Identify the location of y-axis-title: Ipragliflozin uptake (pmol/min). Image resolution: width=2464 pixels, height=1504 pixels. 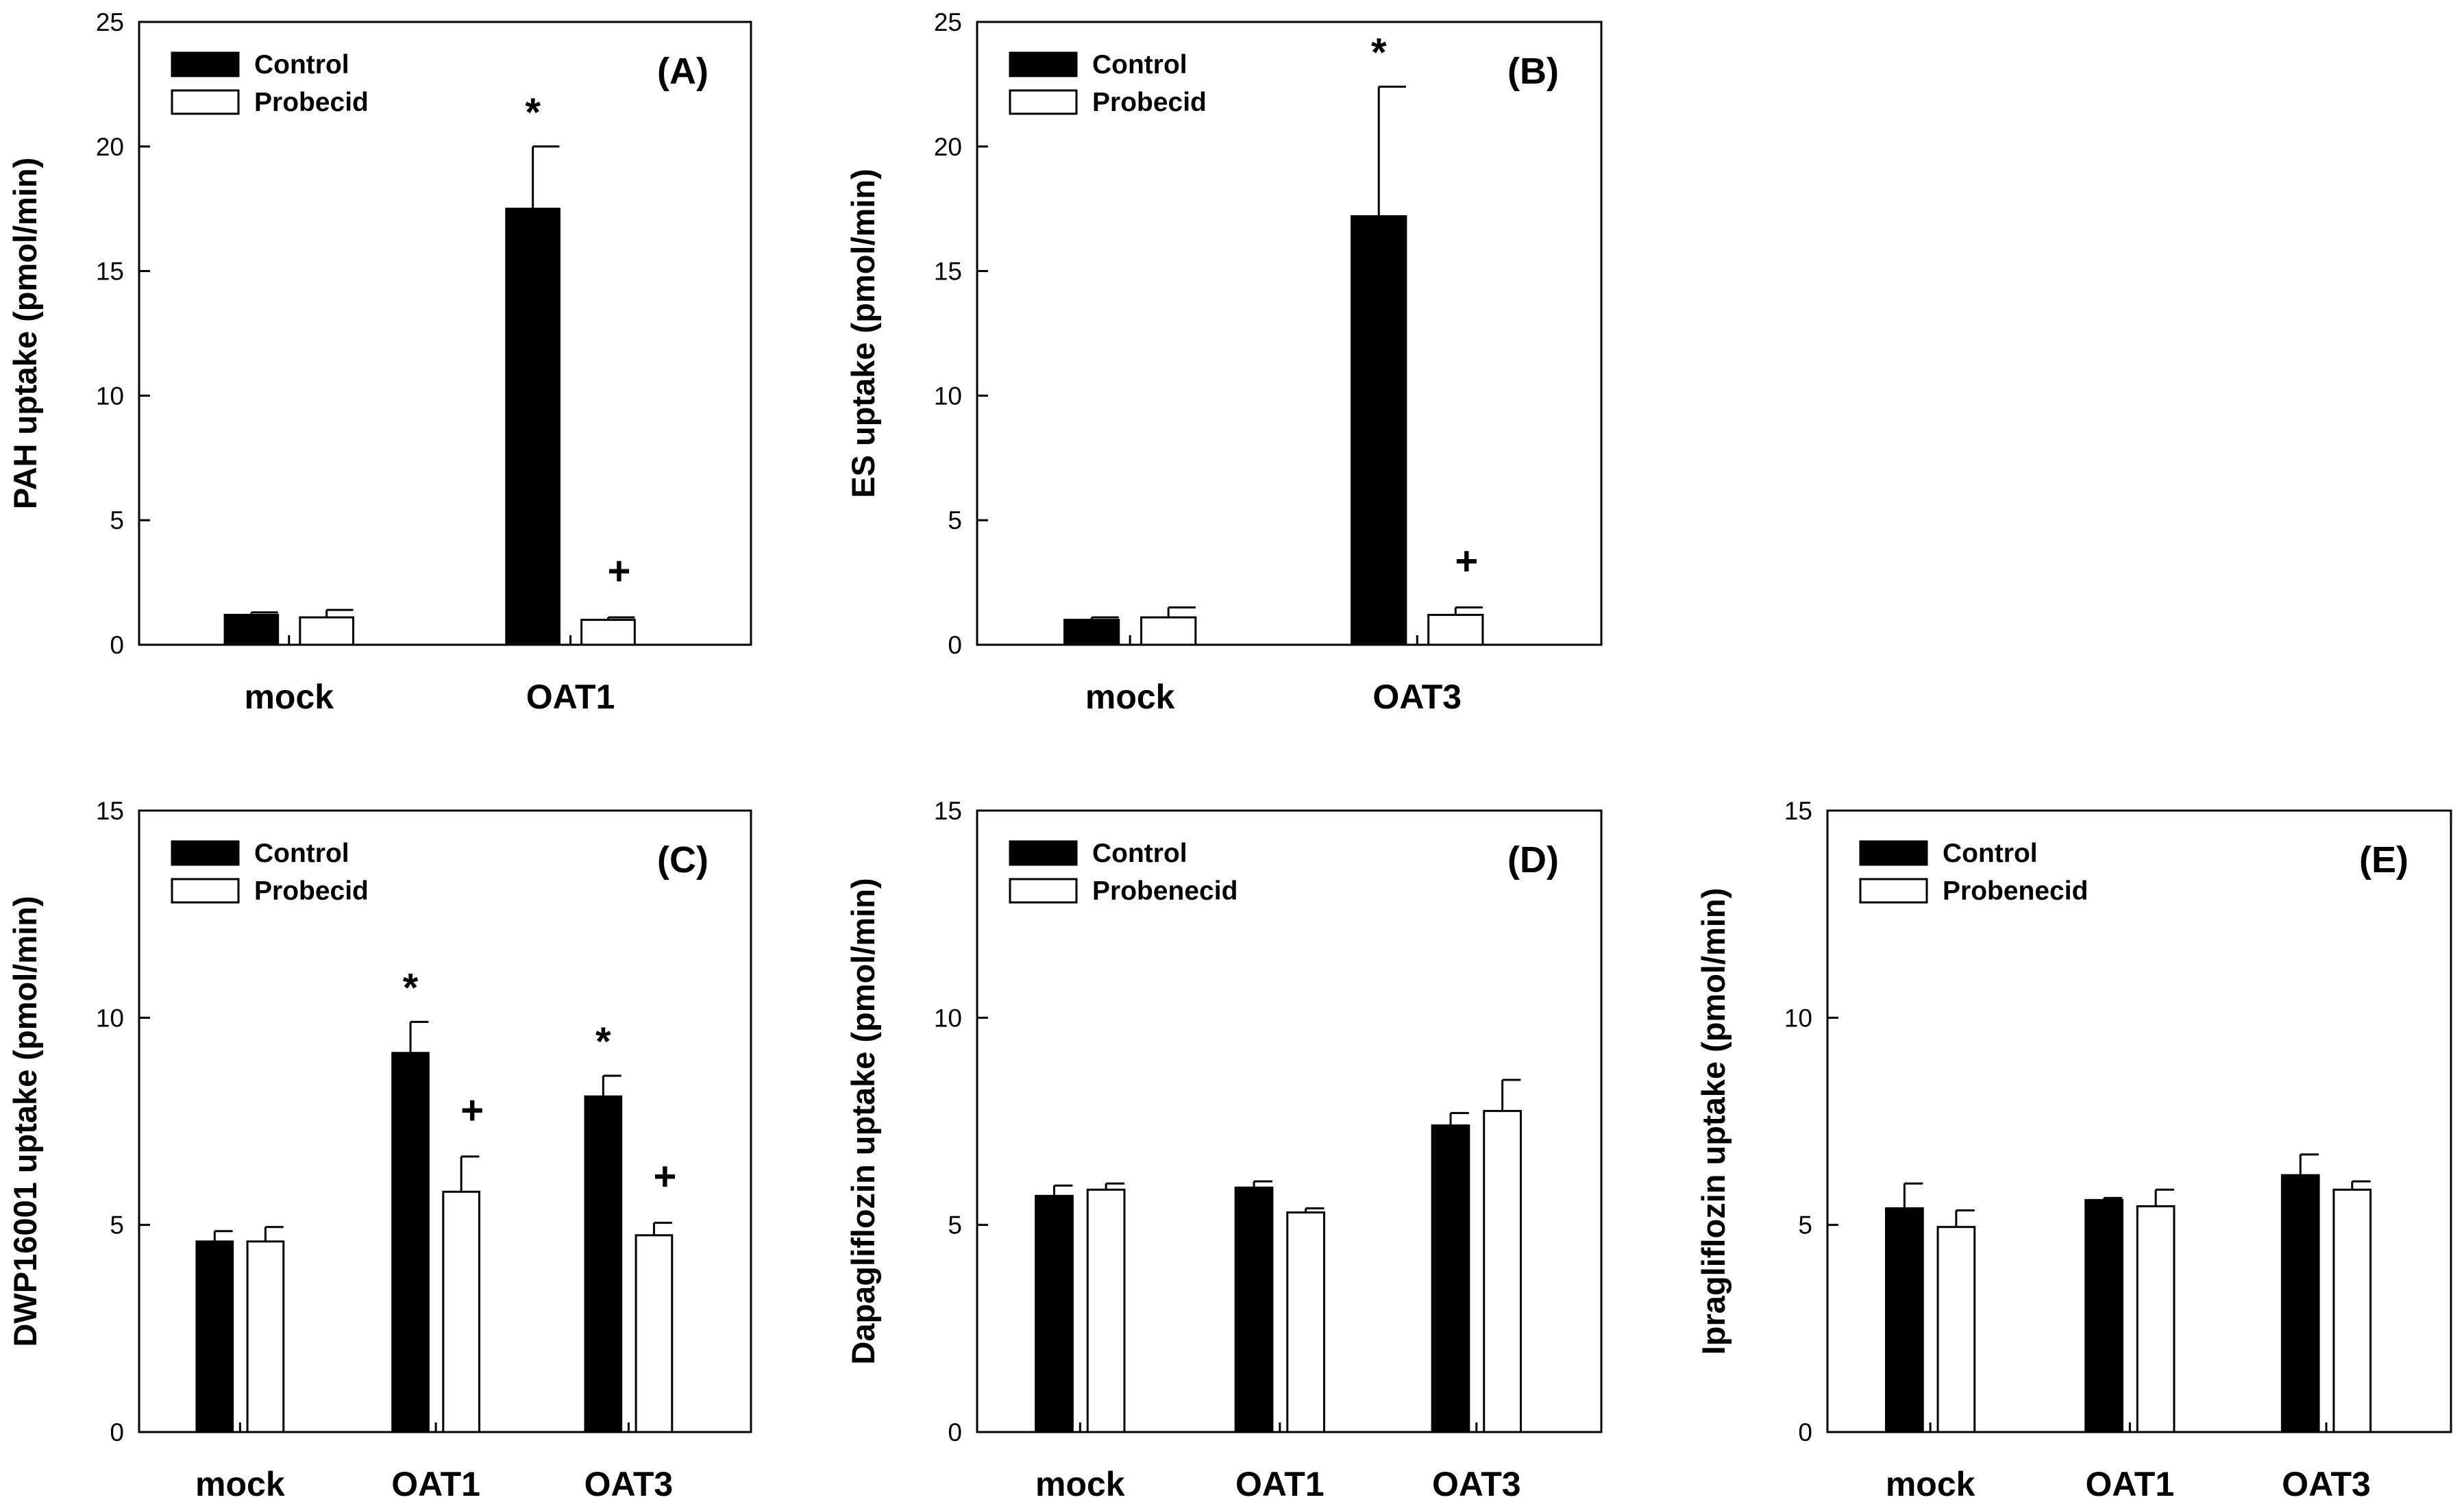
(1714, 1121).